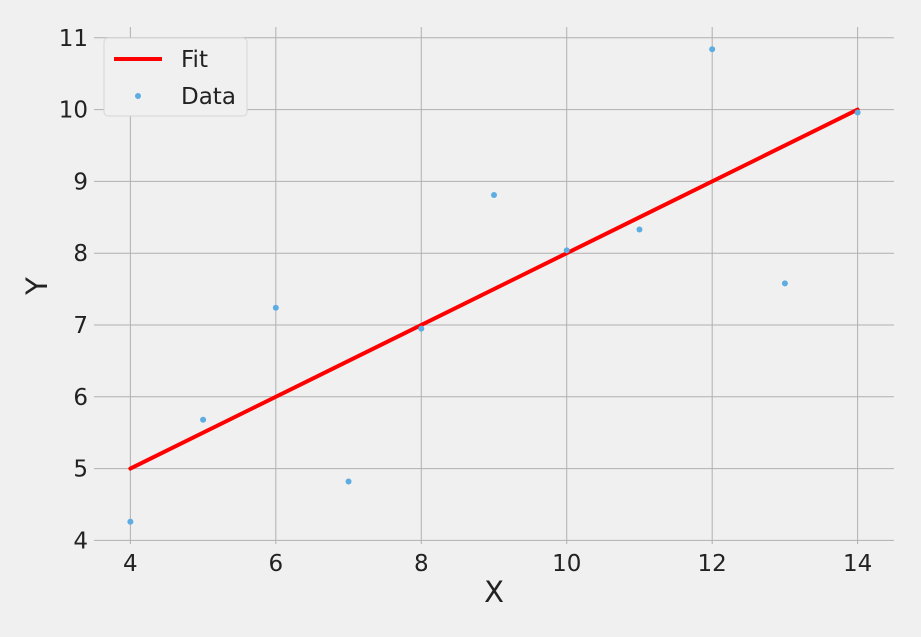 The width and height of the screenshot is (921, 637). What do you see at coordinates (275, 564) in the screenshot?
I see `x-tick-label: 6` at bounding box center [275, 564].